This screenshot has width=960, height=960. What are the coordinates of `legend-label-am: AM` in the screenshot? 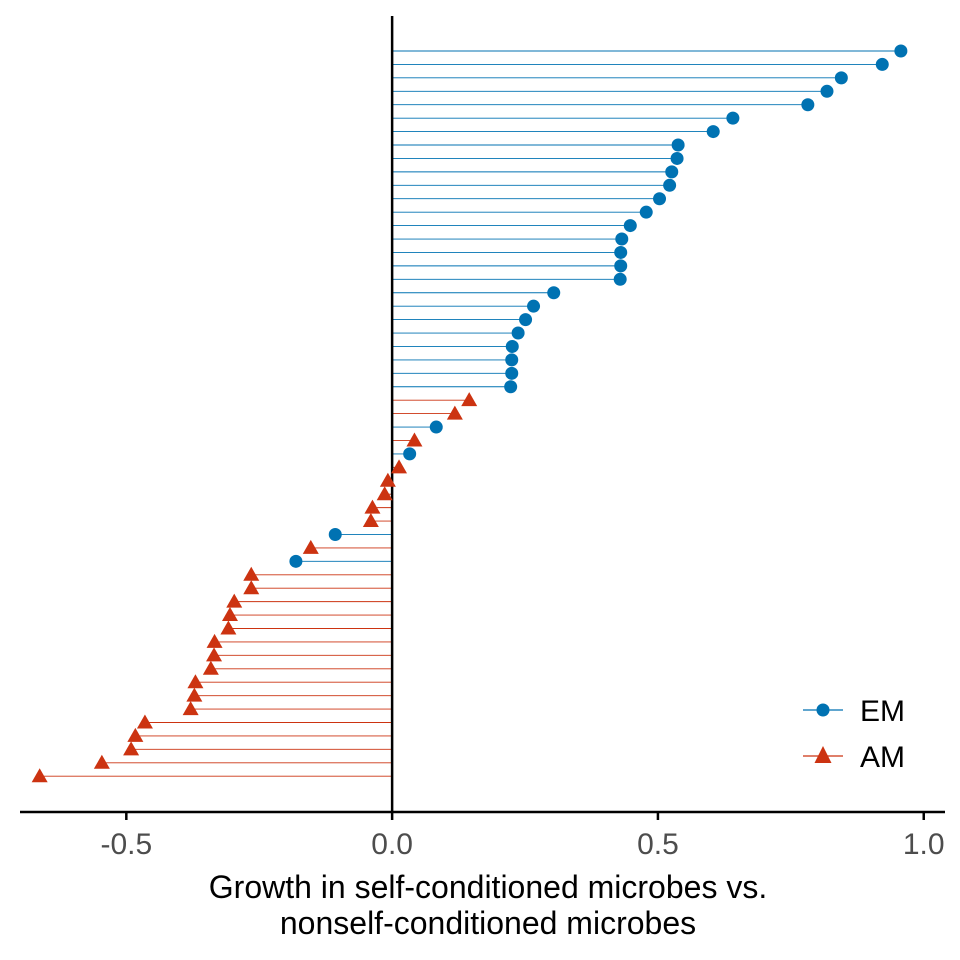 It's located at (882, 757).